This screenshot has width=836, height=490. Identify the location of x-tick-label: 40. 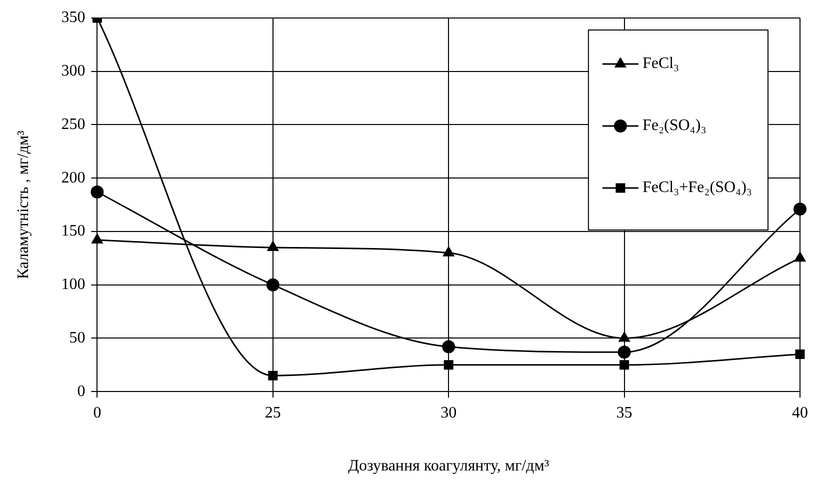
(800, 413).